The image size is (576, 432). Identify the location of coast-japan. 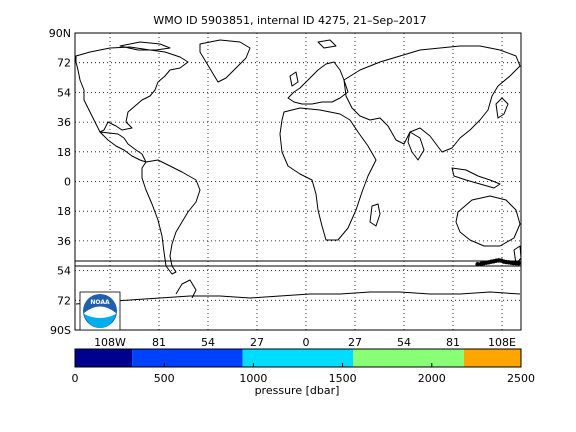
(502, 108).